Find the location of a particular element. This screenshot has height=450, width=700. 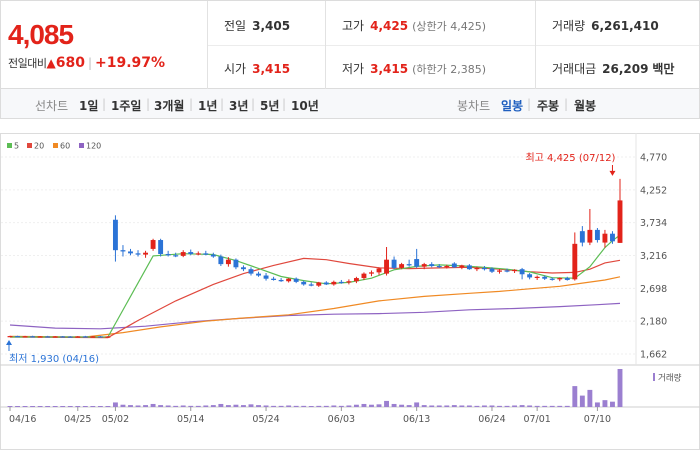

change-percent: +19.97% is located at coordinates (130, 63).